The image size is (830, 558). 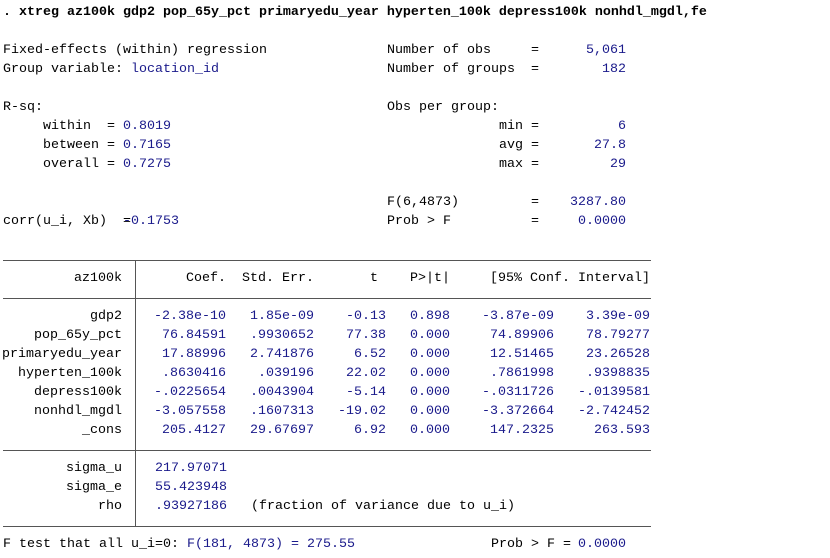 What do you see at coordinates (147, 145) in the screenshot?
I see `rsq-item-value: 0.7165` at bounding box center [147, 145].